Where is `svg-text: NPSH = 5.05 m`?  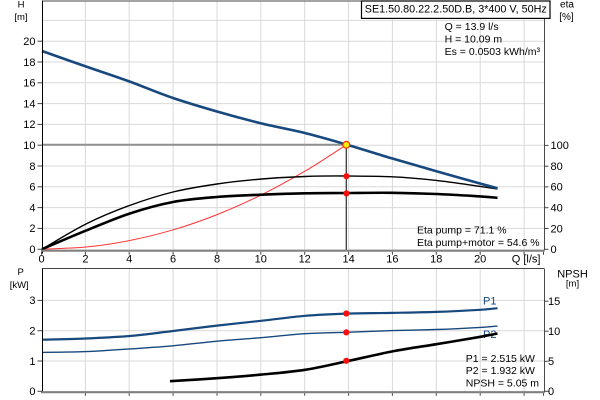
svg-text: NPSH = 5.05 m is located at coordinates (502, 383).